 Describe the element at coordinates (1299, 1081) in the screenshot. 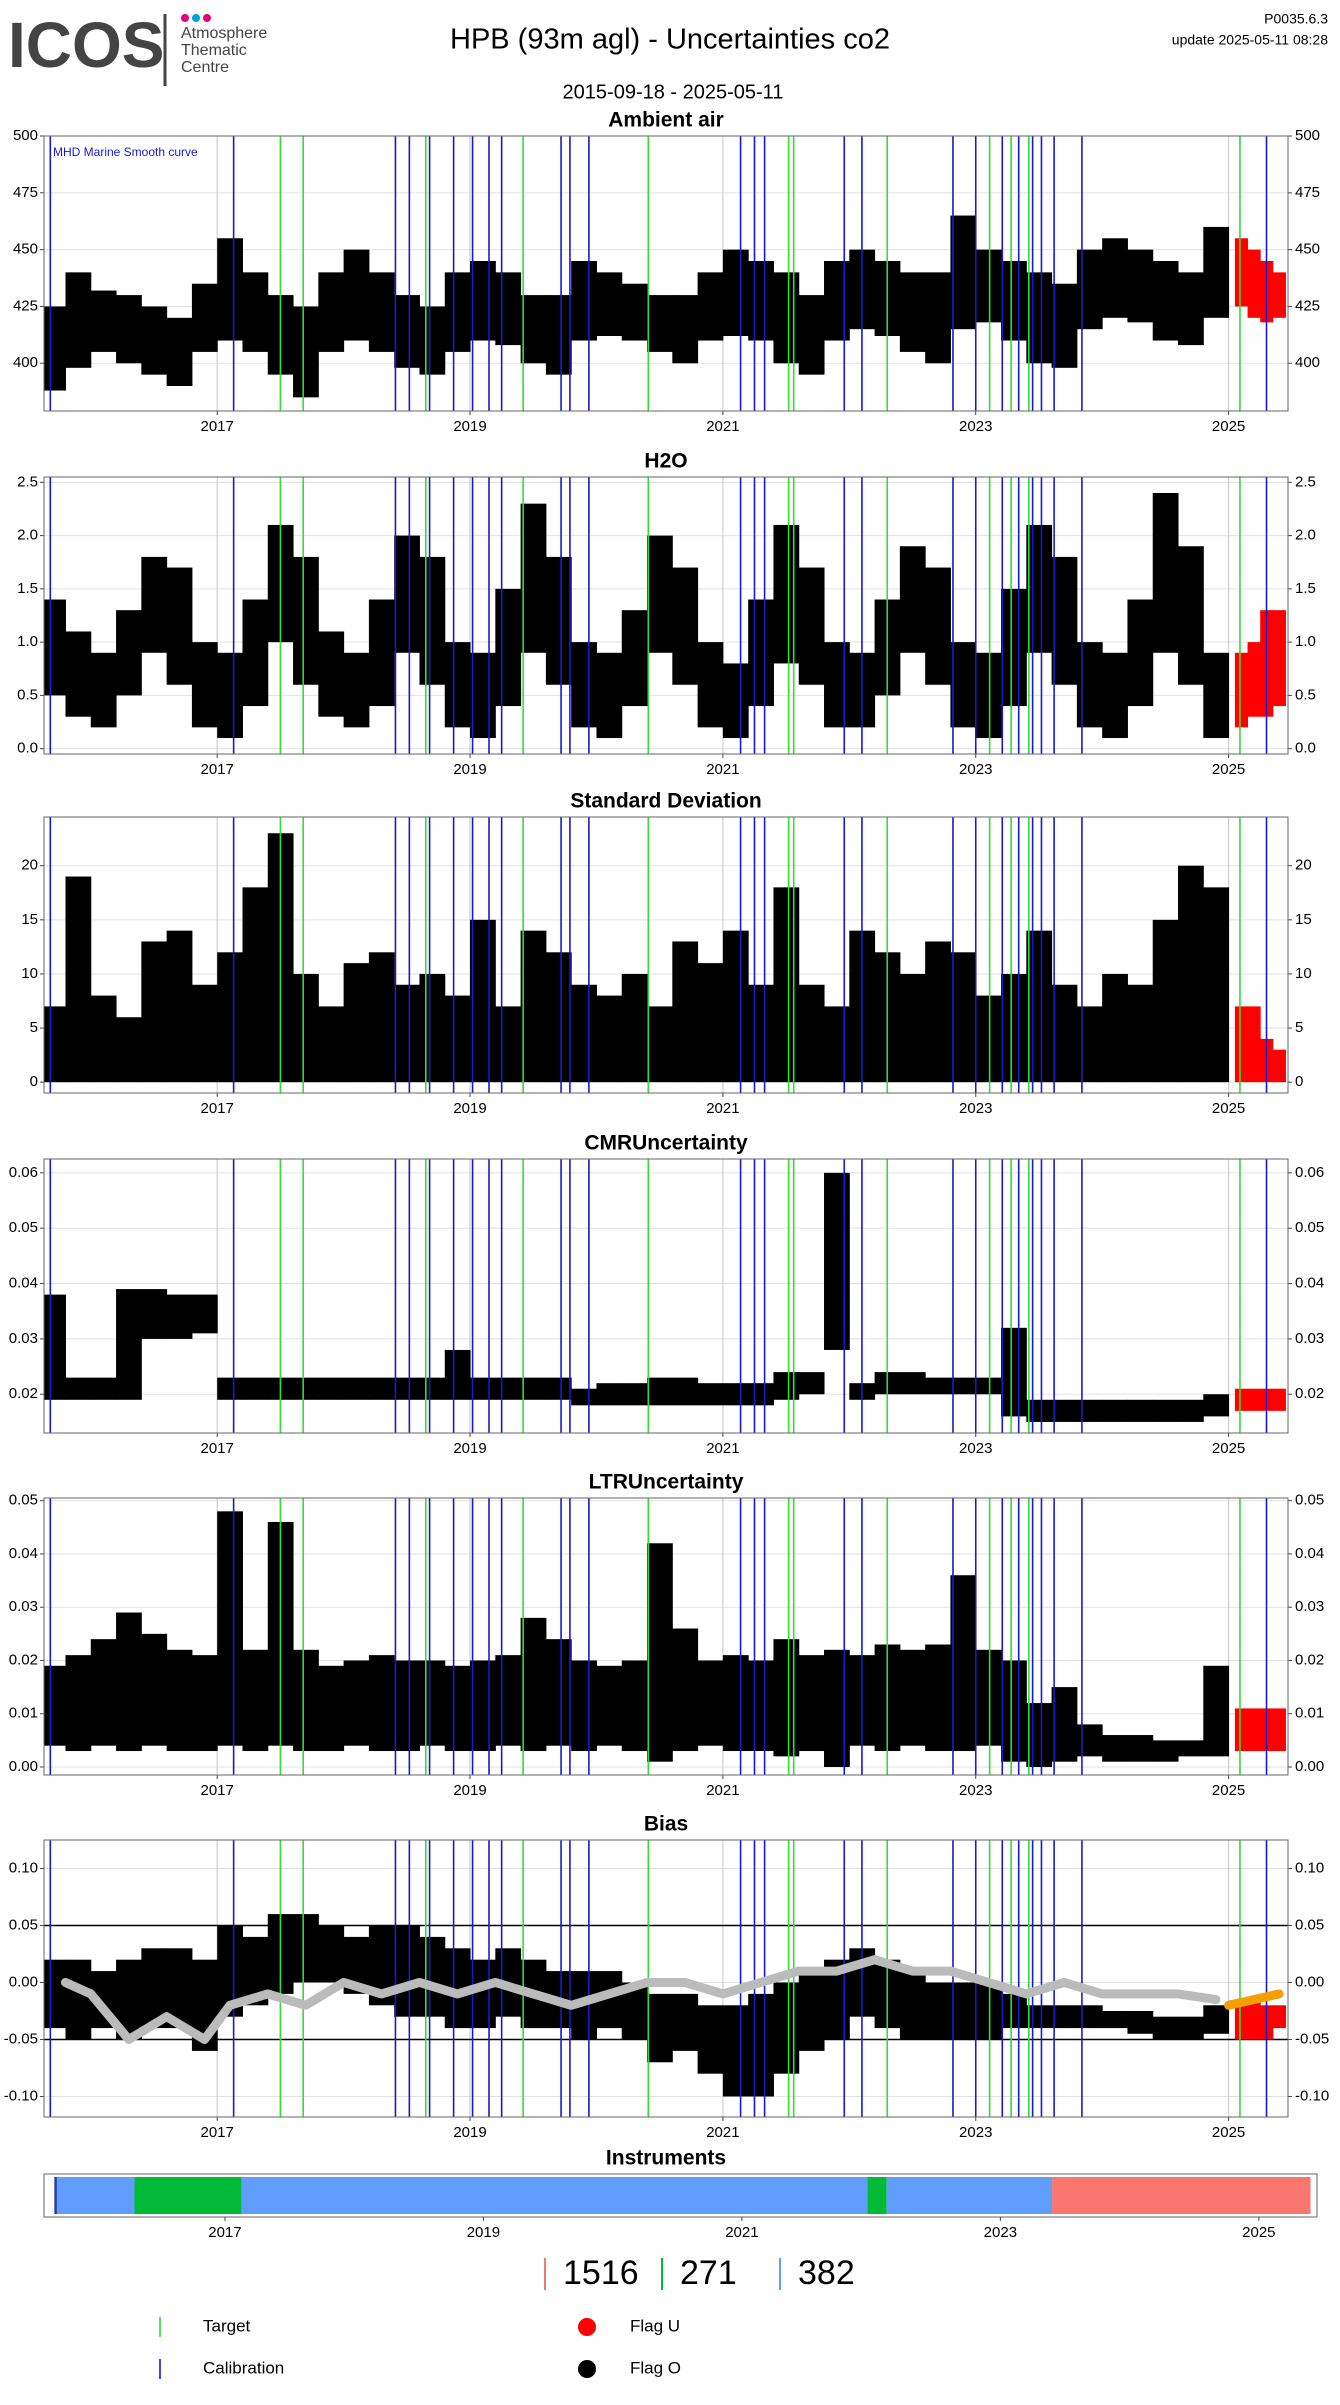

I see `y-tick-label: 0` at that location.